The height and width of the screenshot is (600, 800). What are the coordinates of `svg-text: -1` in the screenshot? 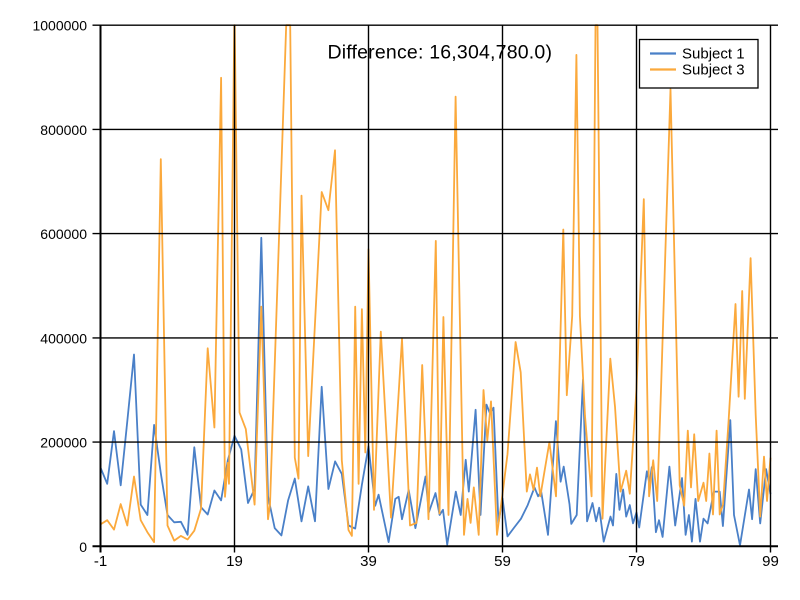 It's located at (100, 561).